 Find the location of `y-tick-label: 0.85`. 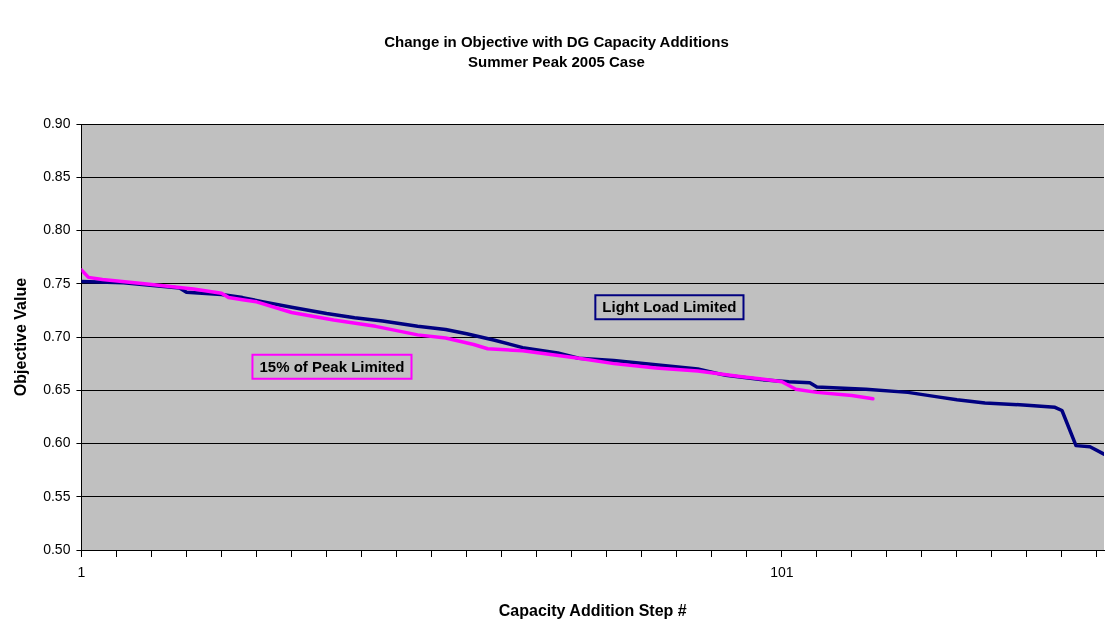

y-tick-label: 0.85 is located at coordinates (57, 176).